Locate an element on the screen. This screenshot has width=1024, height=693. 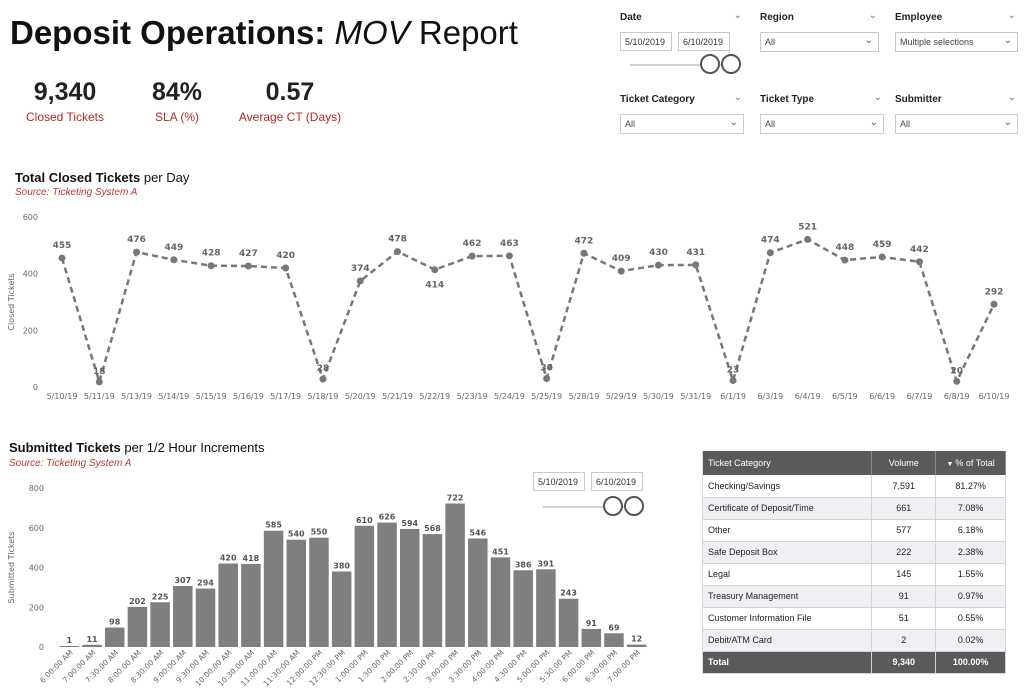
data-label: 420 is located at coordinates (228, 558).